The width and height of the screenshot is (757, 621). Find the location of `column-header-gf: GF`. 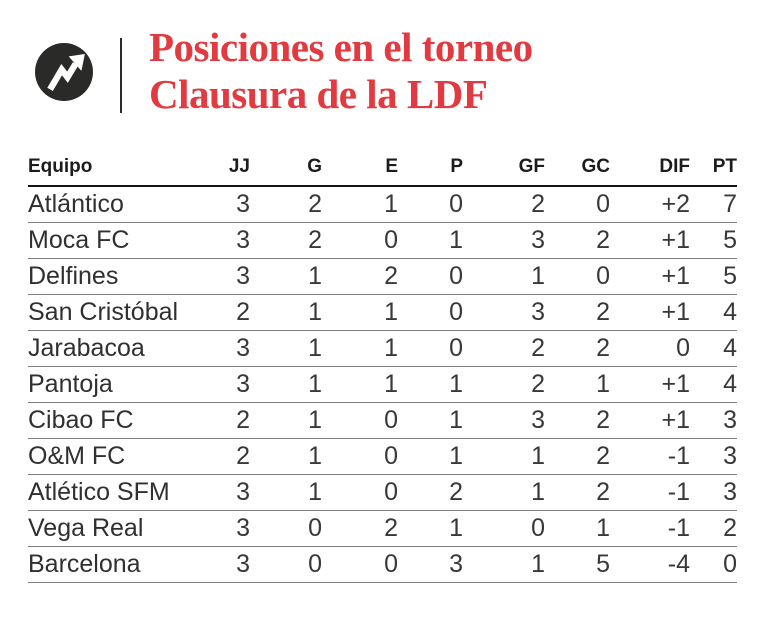

column-header-gf: GF is located at coordinates (504, 171).